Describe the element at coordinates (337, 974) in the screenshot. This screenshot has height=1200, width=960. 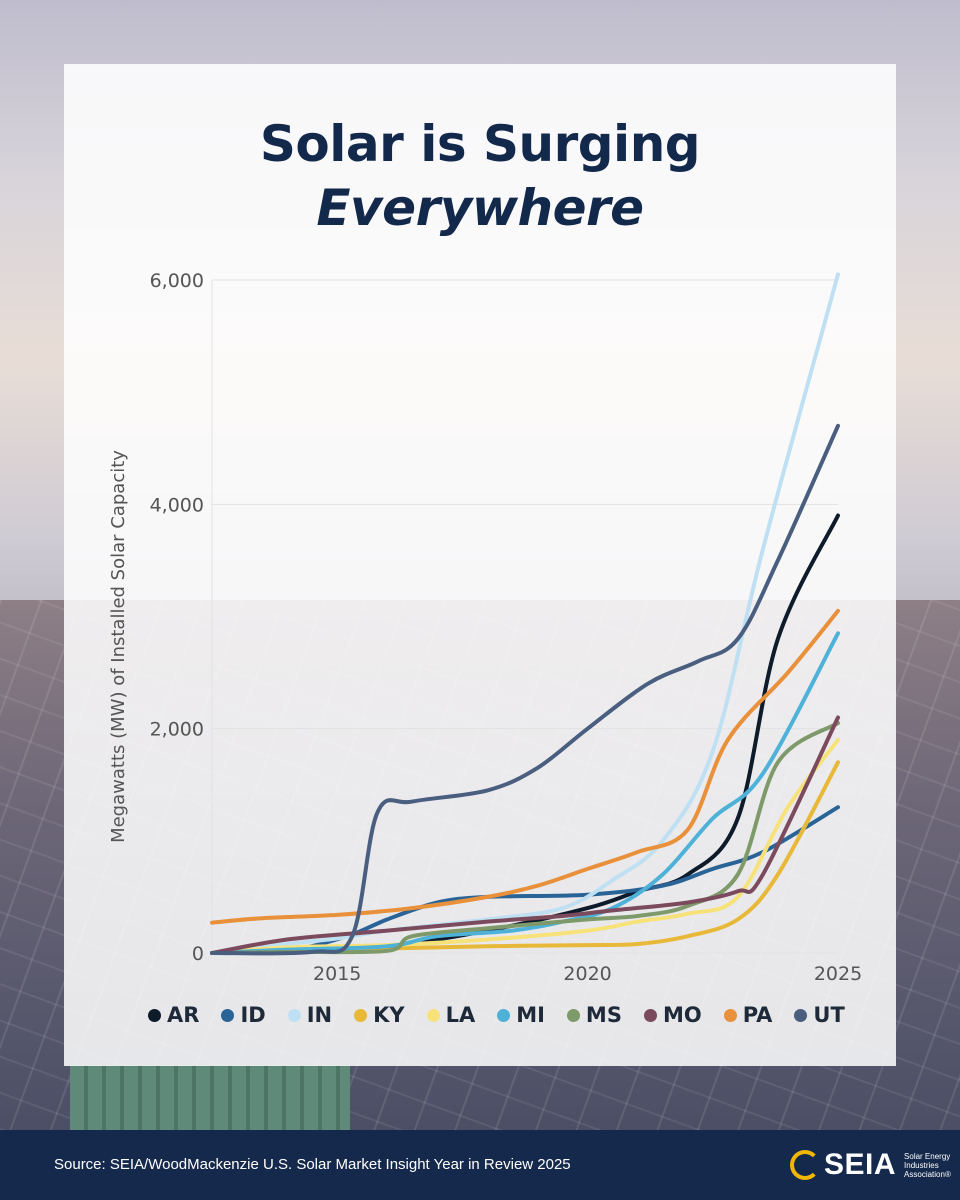
I see `x-tick-label: 2015` at that location.